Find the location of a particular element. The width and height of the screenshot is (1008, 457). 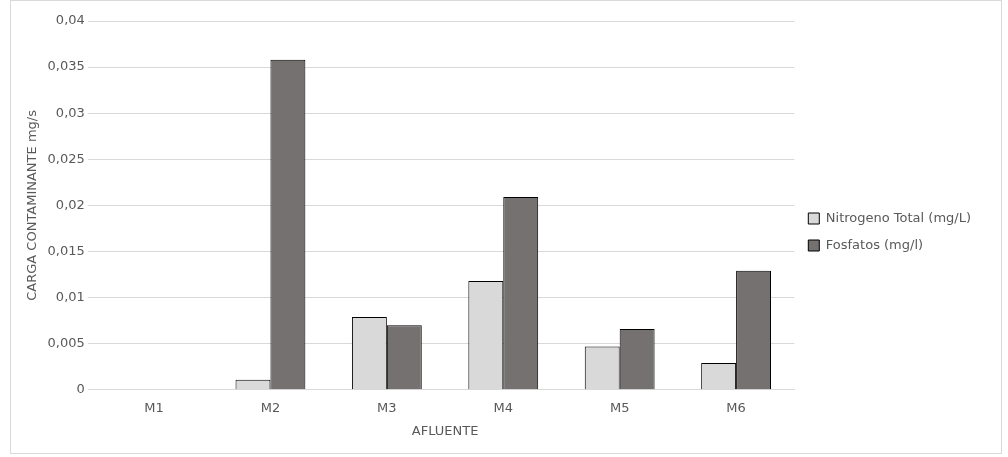

x-tick-label: M1 is located at coordinates (154, 407).